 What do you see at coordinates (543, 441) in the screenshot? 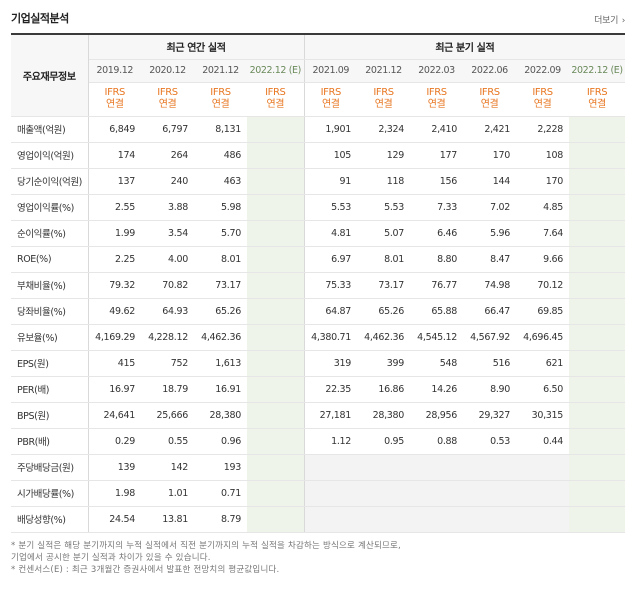
I see `value-cell: 0.44` at bounding box center [543, 441].